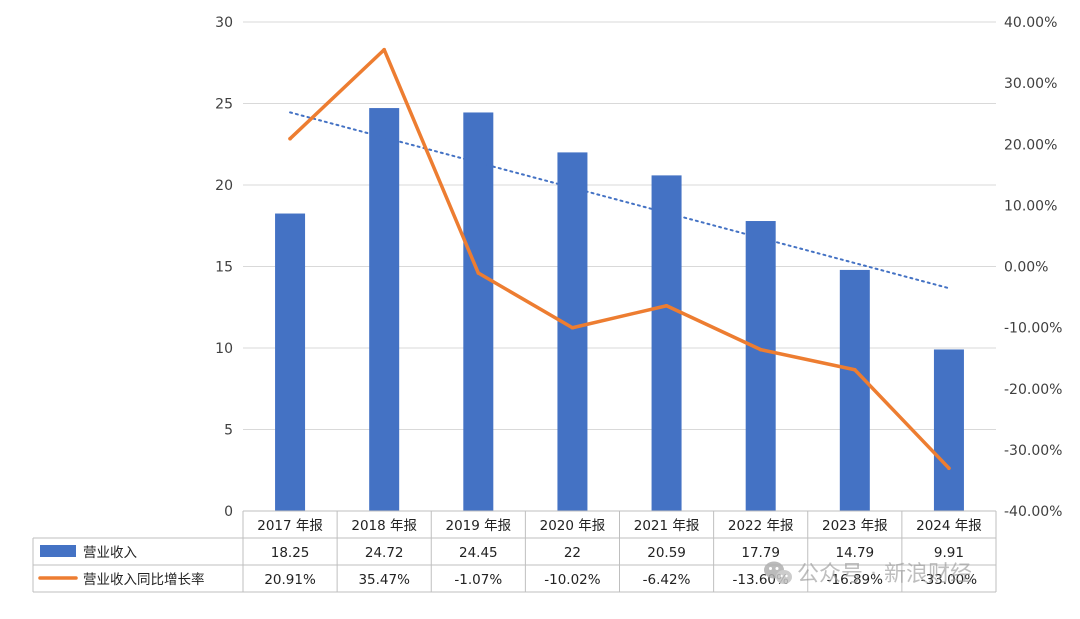  What do you see at coordinates (1030, 84) in the screenshot?
I see `right-tick-label: 30.00%` at bounding box center [1030, 84].